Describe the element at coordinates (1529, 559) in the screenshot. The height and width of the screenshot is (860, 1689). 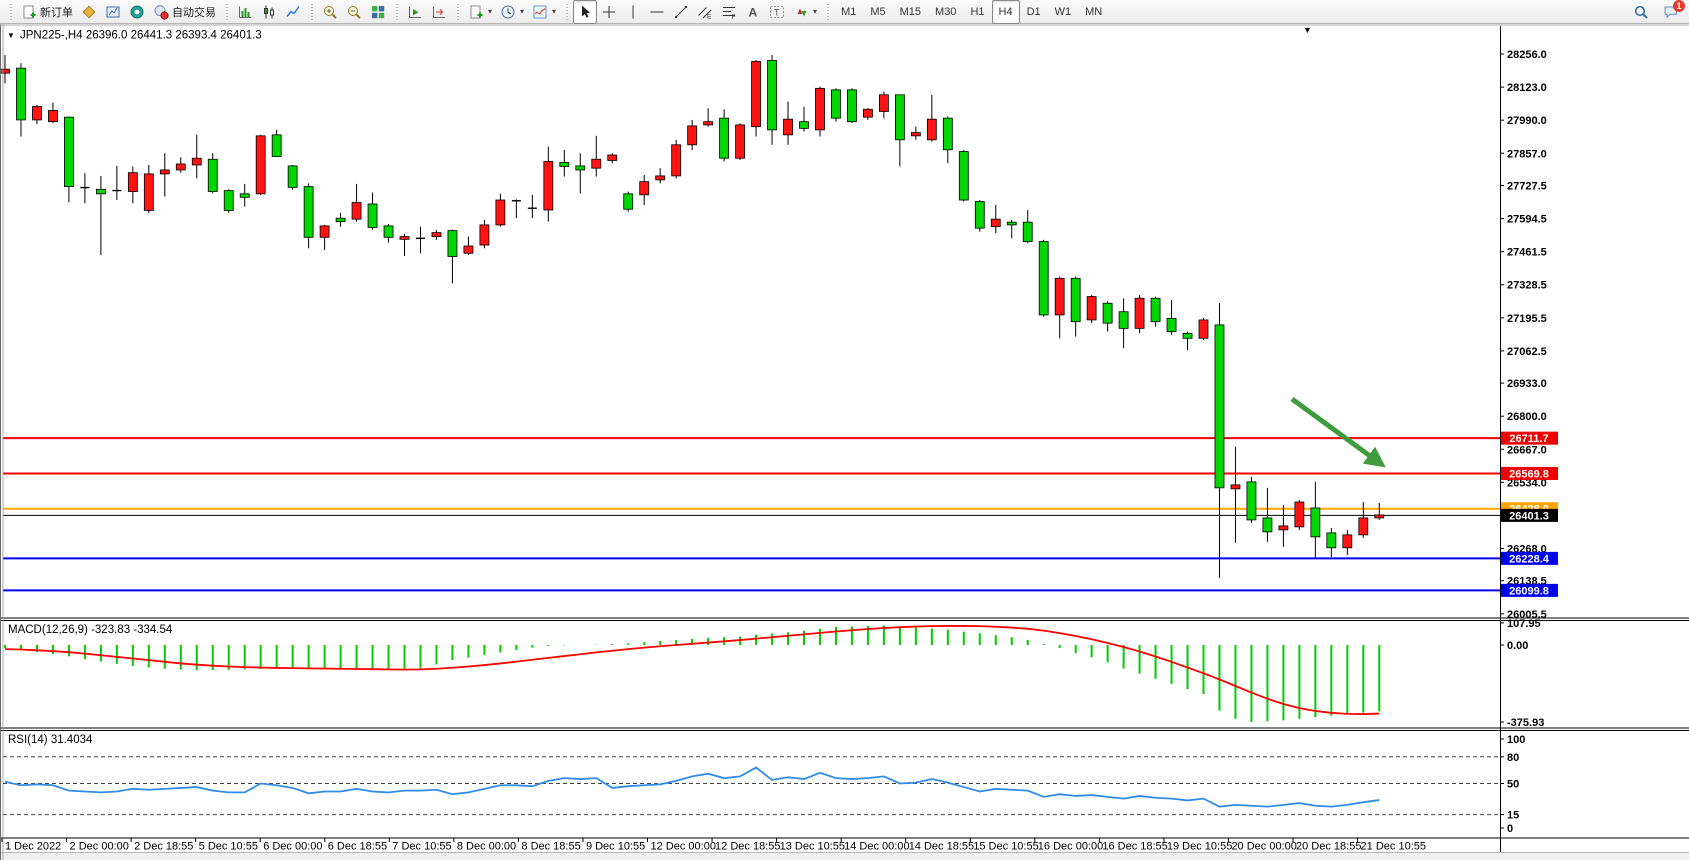
I see `svg-text: 26228.4` at that location.